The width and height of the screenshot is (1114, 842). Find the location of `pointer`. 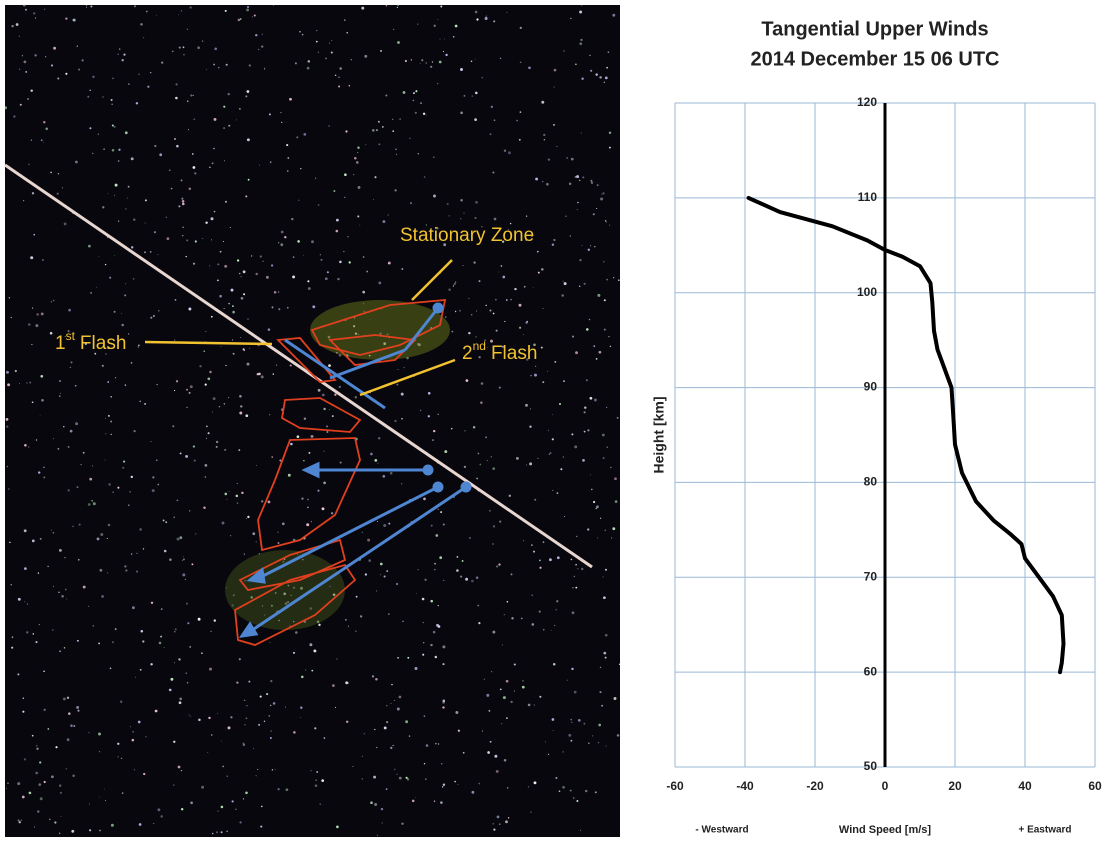

pointer is located at coordinates (208, 343).